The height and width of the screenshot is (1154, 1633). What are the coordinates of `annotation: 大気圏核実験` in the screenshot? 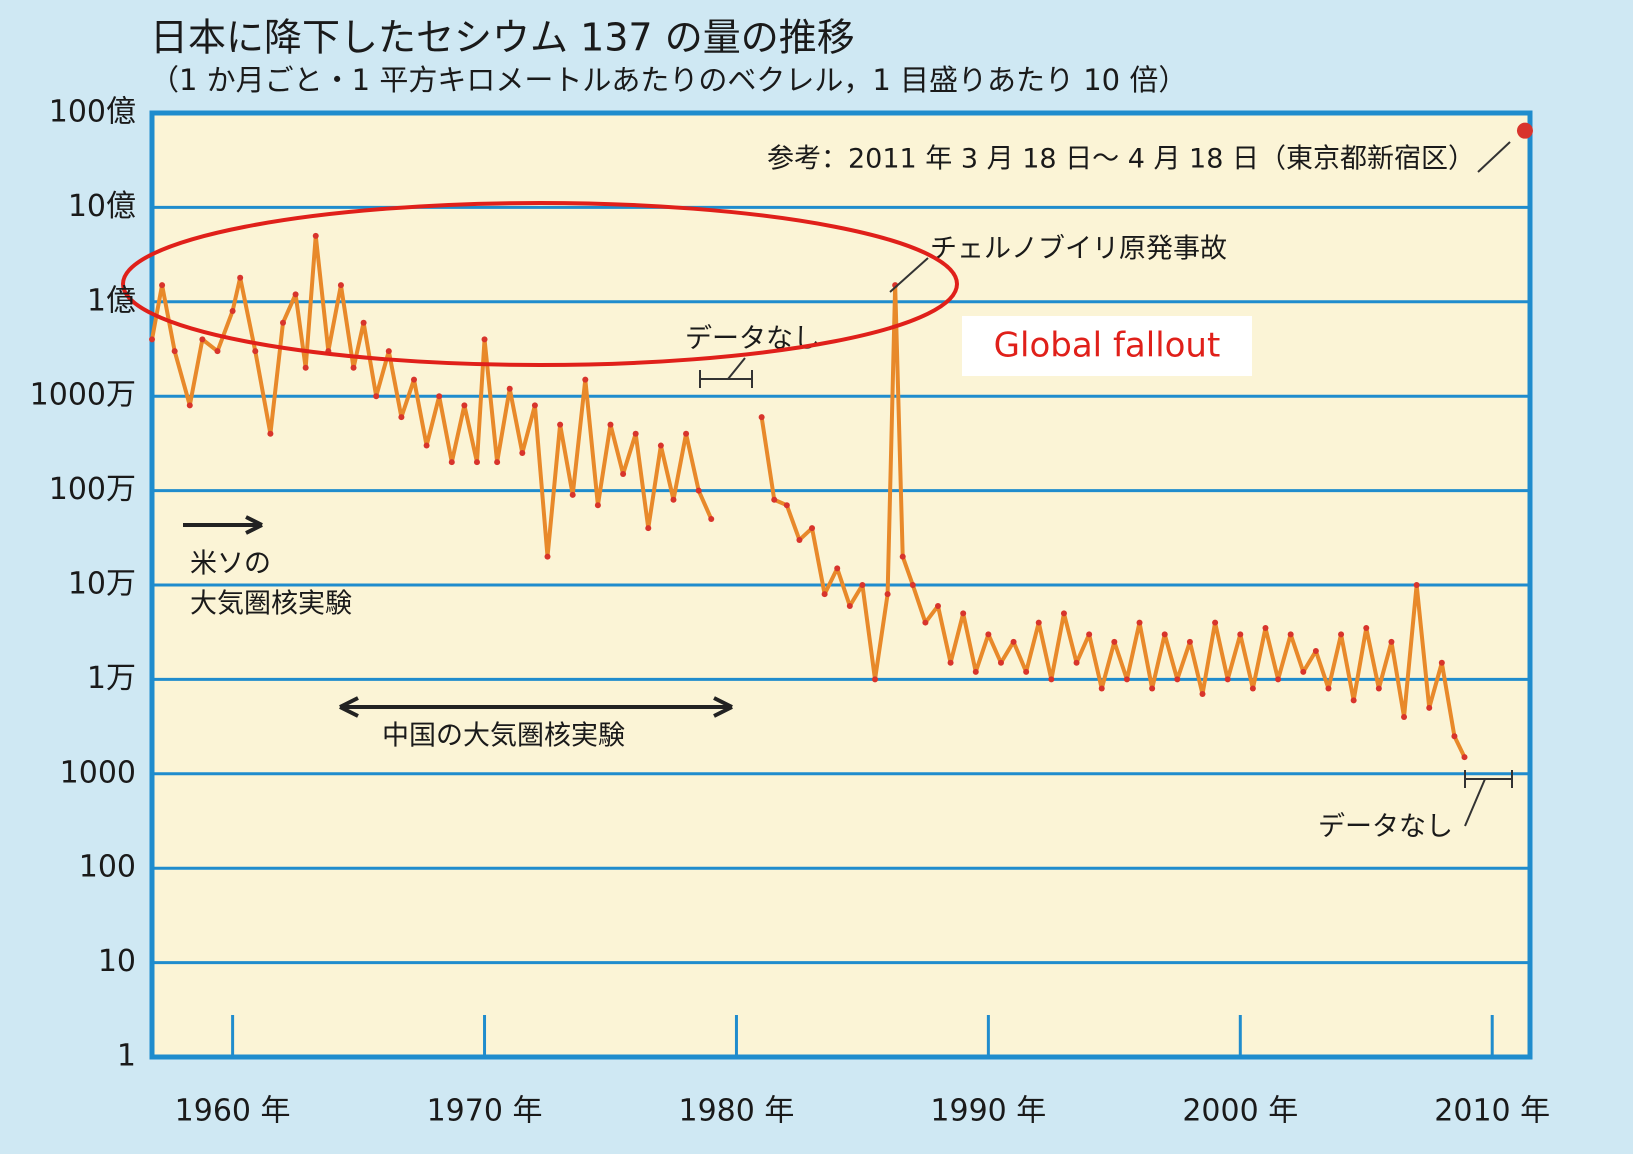 It's located at (271, 604).